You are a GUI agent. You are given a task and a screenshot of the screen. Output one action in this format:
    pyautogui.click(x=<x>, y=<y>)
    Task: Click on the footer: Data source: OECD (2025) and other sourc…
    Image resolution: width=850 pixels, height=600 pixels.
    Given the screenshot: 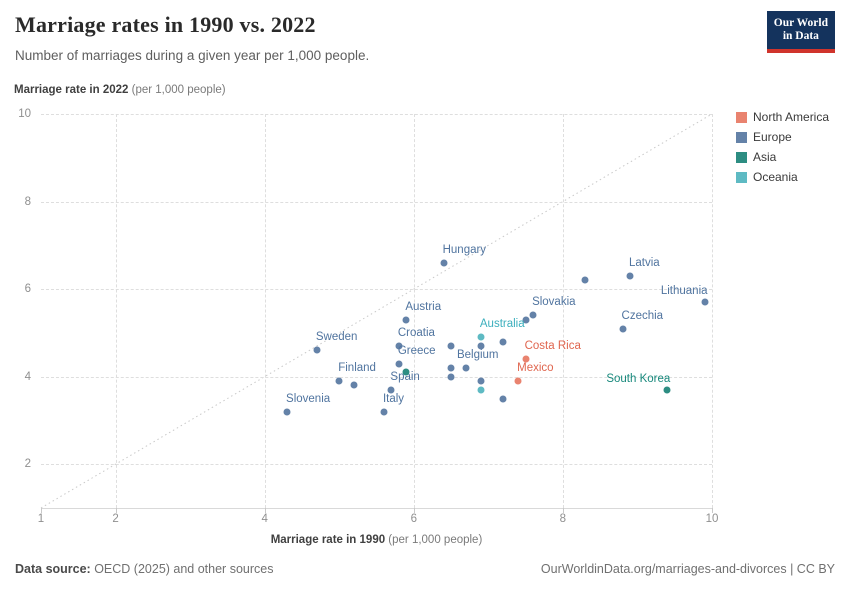 What is the action you would take?
    pyautogui.click(x=425, y=569)
    